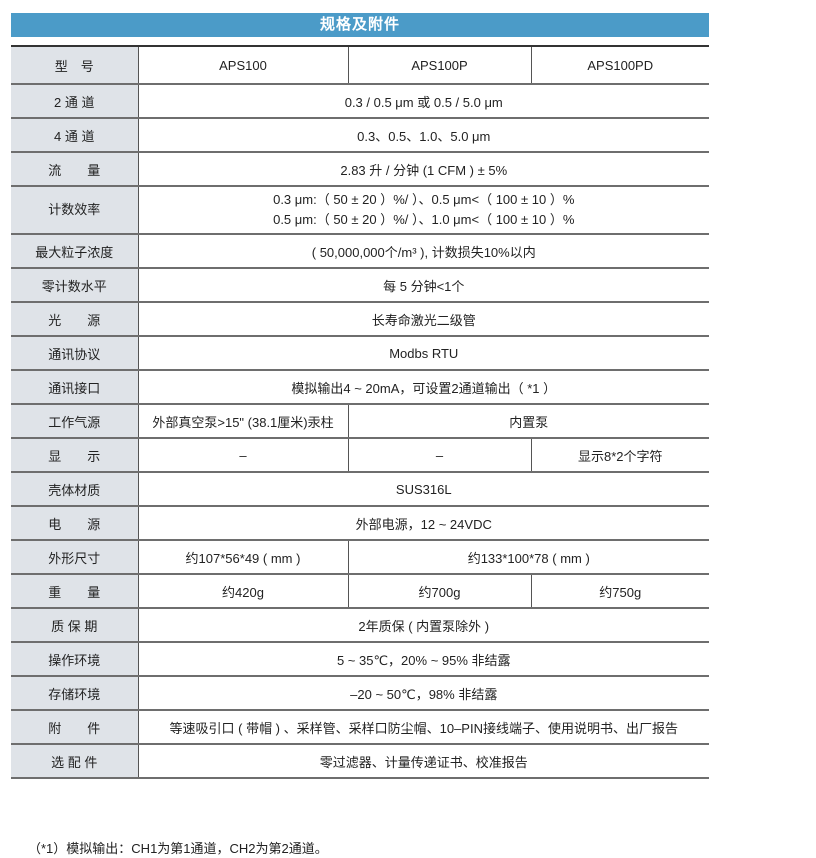  Describe the element at coordinates (75, 169) in the screenshot. I see `row-label: 流 量` at that location.